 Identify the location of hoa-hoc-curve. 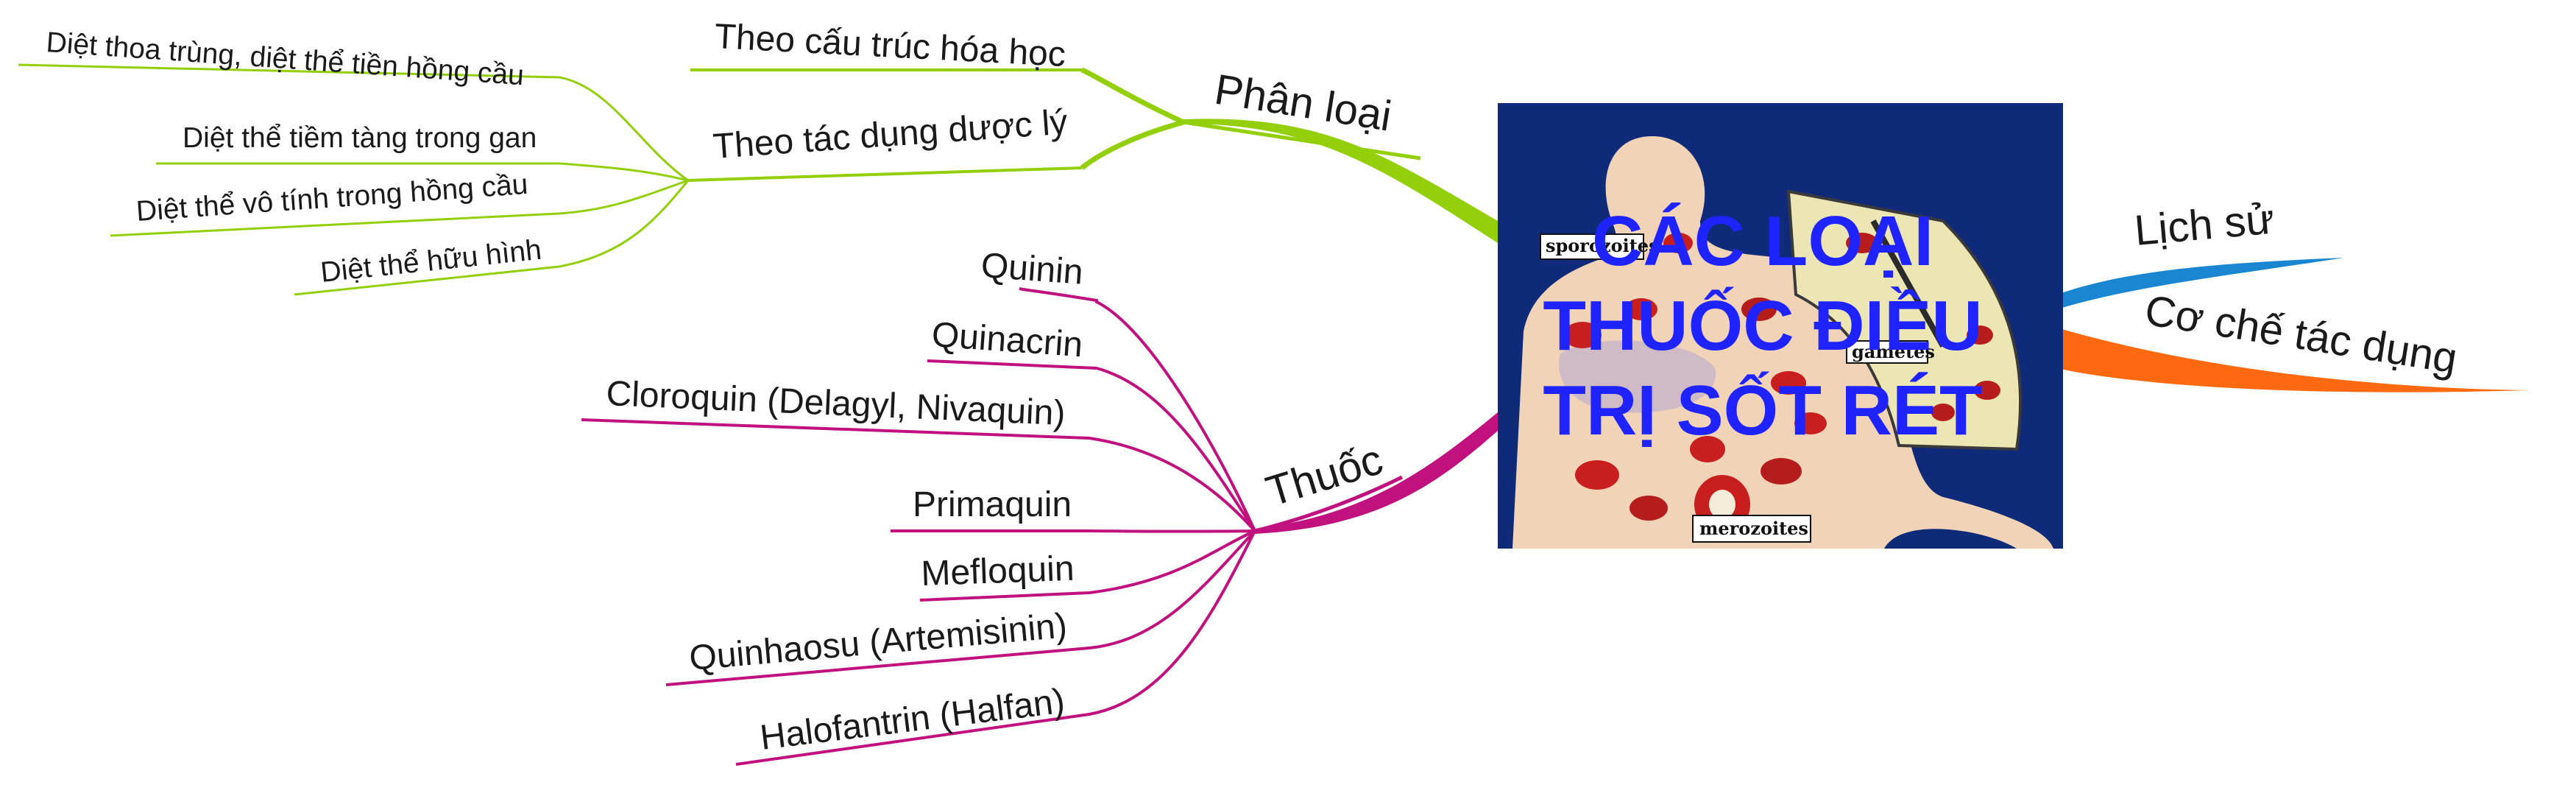
(1132, 96).